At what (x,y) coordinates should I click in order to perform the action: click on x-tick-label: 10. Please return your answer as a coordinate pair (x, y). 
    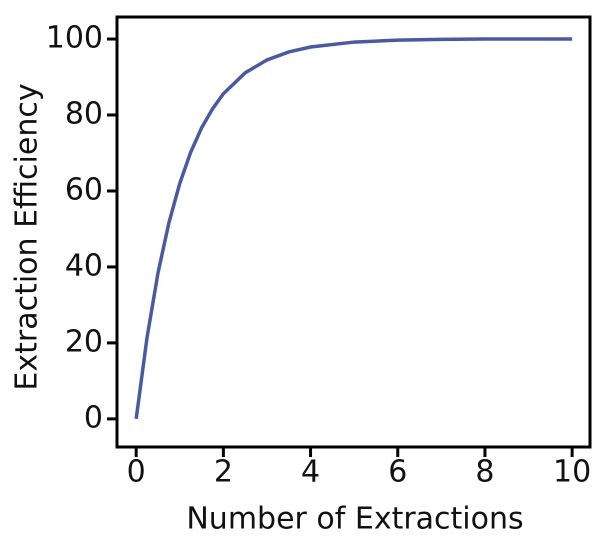
    Looking at the image, I should click on (572, 472).